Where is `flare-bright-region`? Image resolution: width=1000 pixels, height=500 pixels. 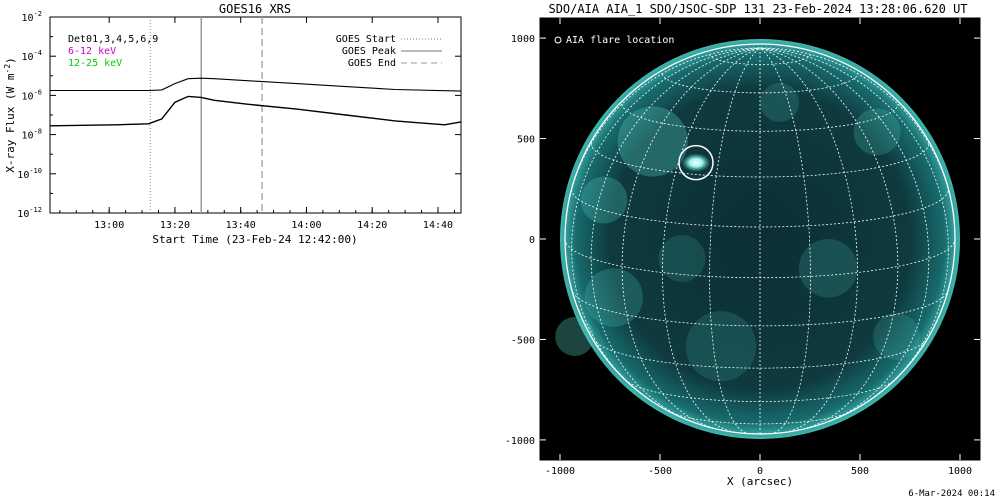
flare-bright-region is located at coordinates (696, 163).